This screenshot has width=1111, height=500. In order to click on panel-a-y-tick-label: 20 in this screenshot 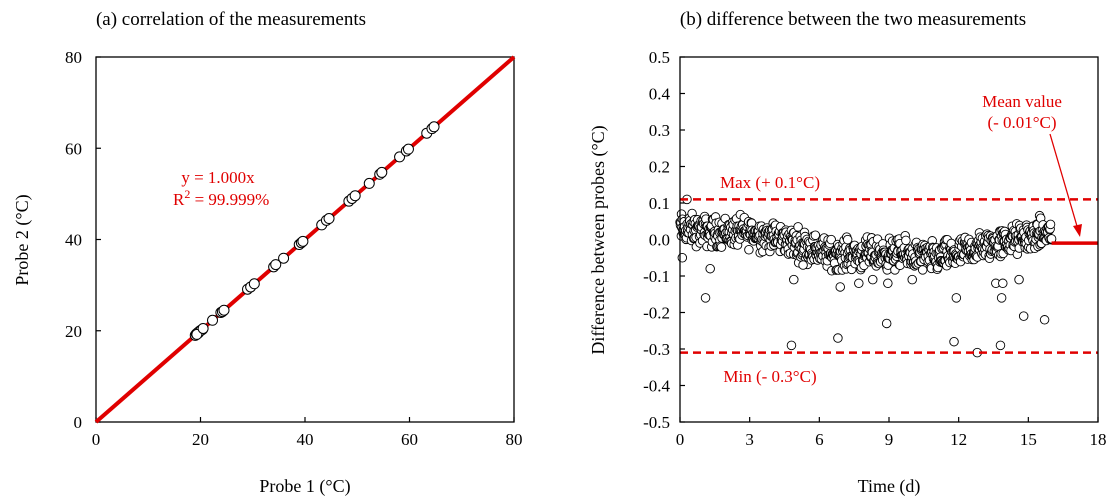, I will do `click(73, 331)`.